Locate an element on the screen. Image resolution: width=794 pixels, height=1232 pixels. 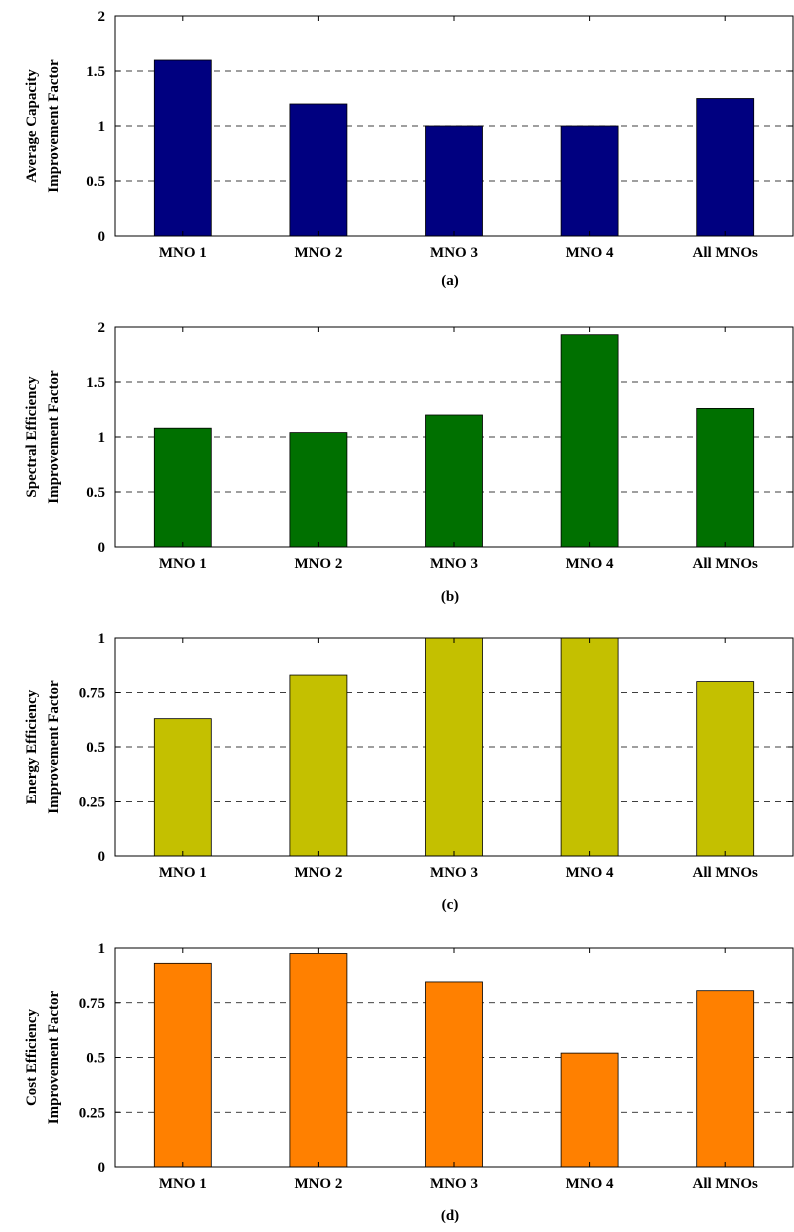
y-axis-label: Cost Efficiency is located at coordinates (32, 1057).